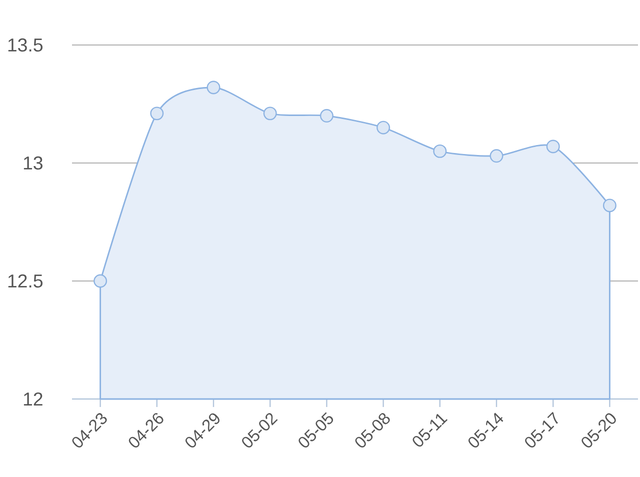  I want to click on y-tick-label: 13.5, so click(25, 45).